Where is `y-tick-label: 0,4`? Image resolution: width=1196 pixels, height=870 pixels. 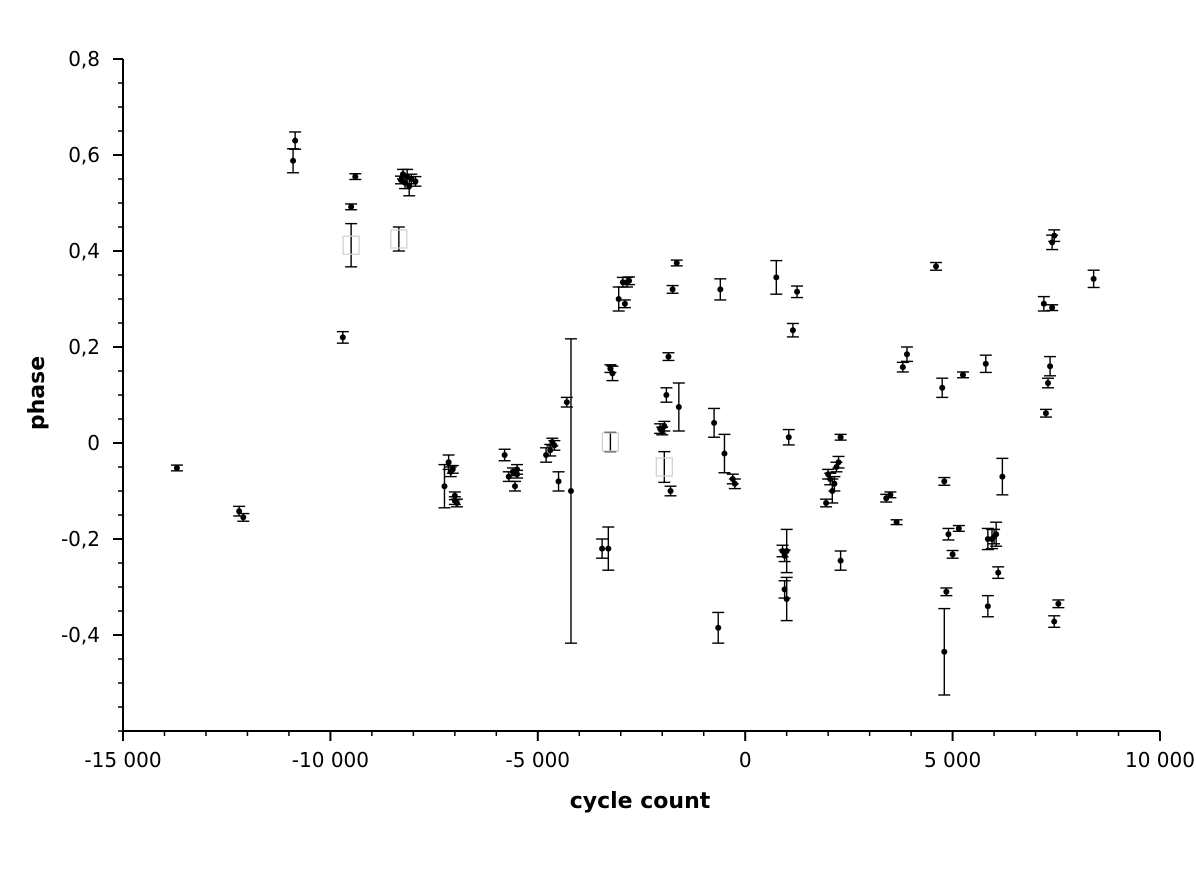 y-tick-label: 0,4 is located at coordinates (84, 251).